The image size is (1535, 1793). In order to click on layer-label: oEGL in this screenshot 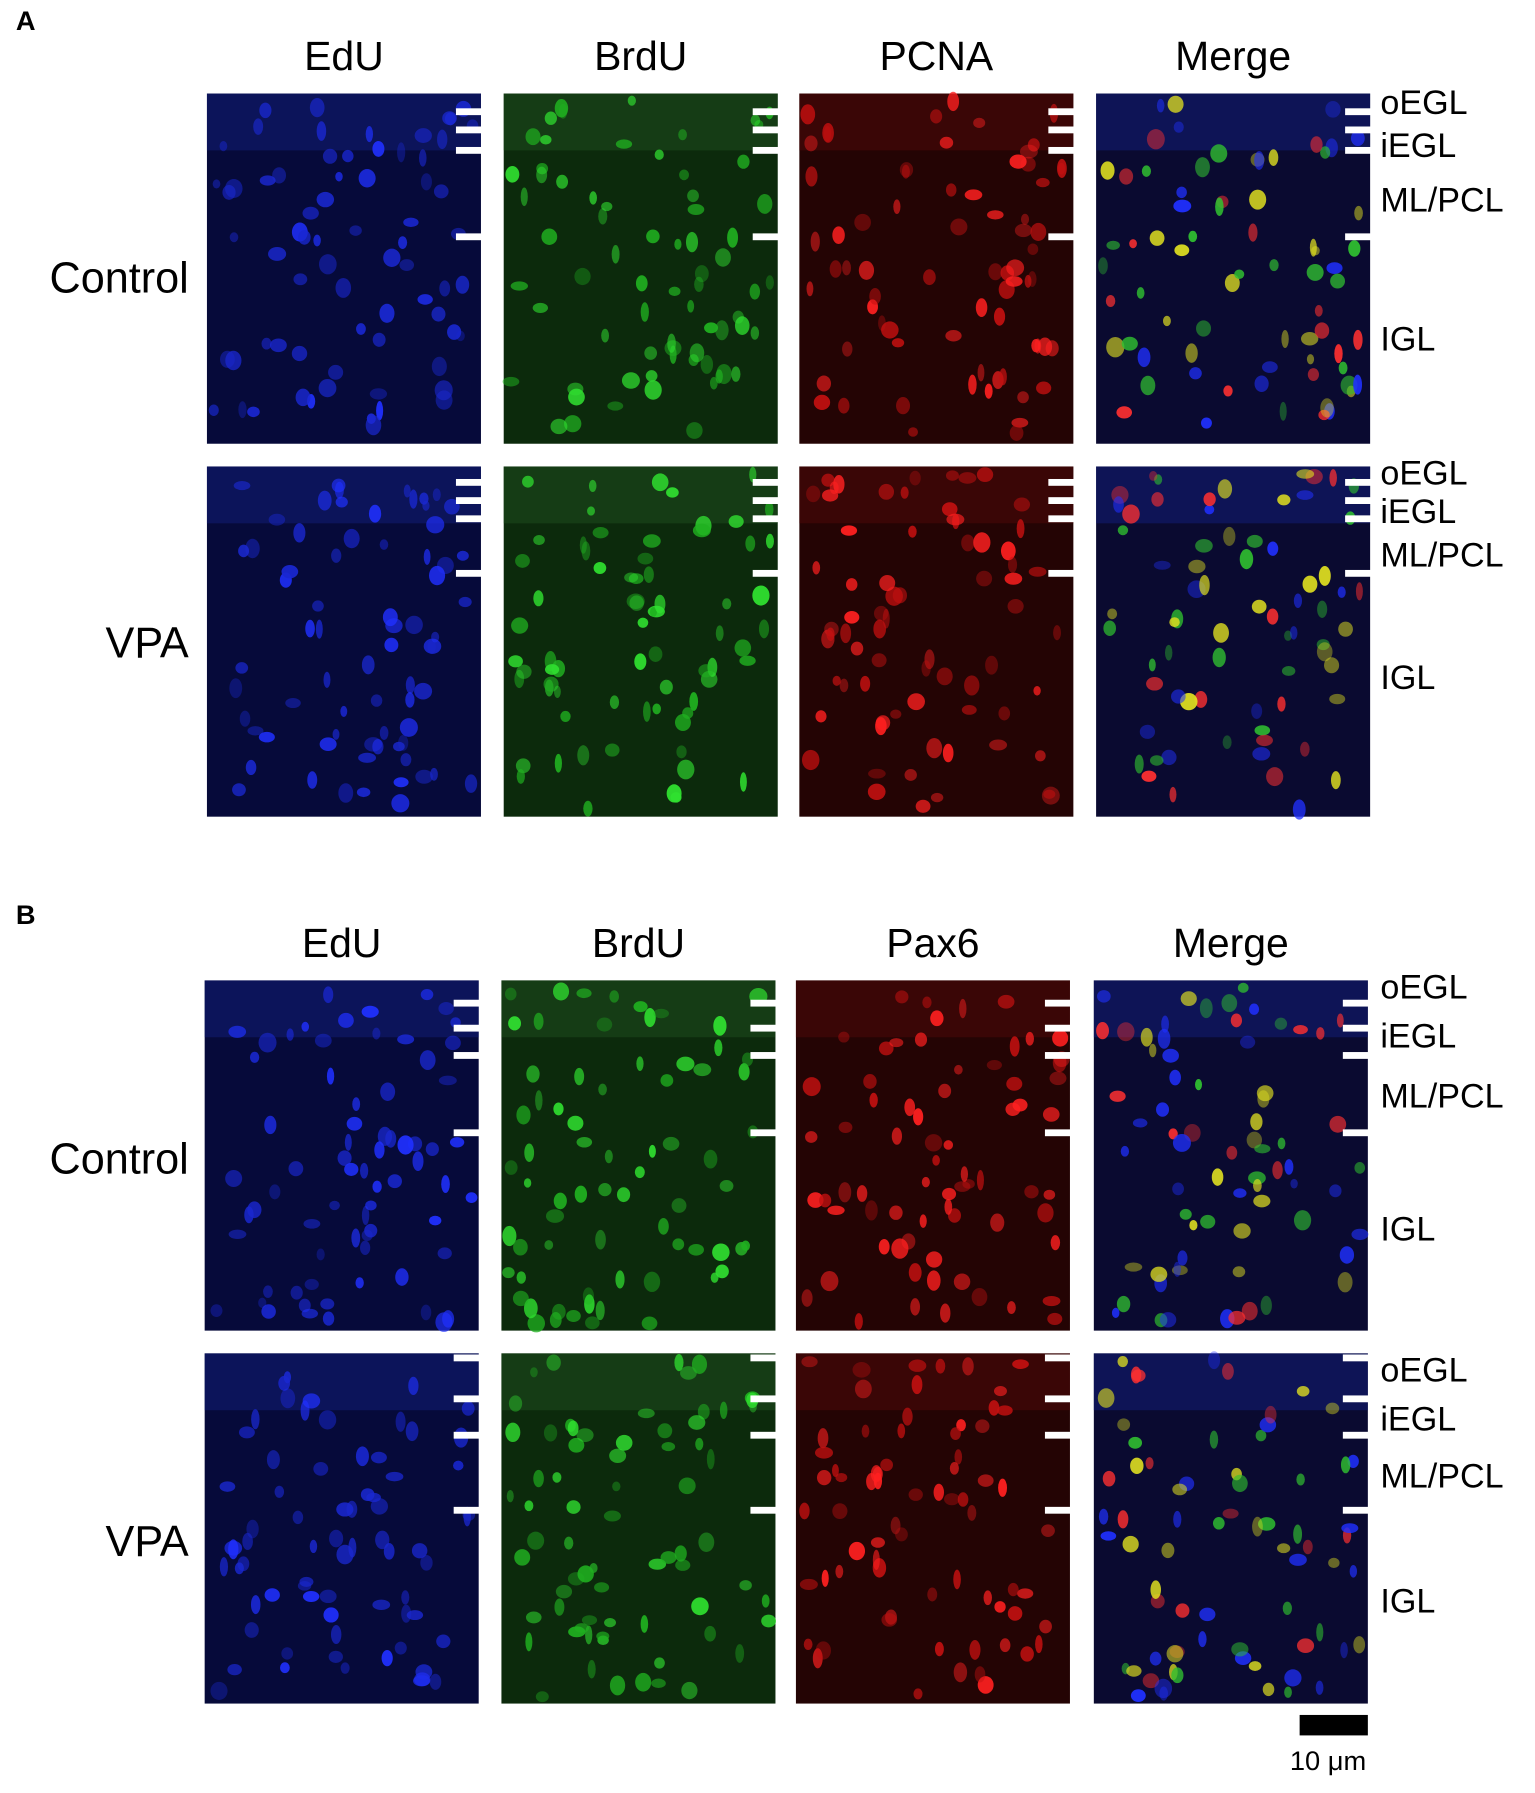, I will do `click(1423, 988)`.